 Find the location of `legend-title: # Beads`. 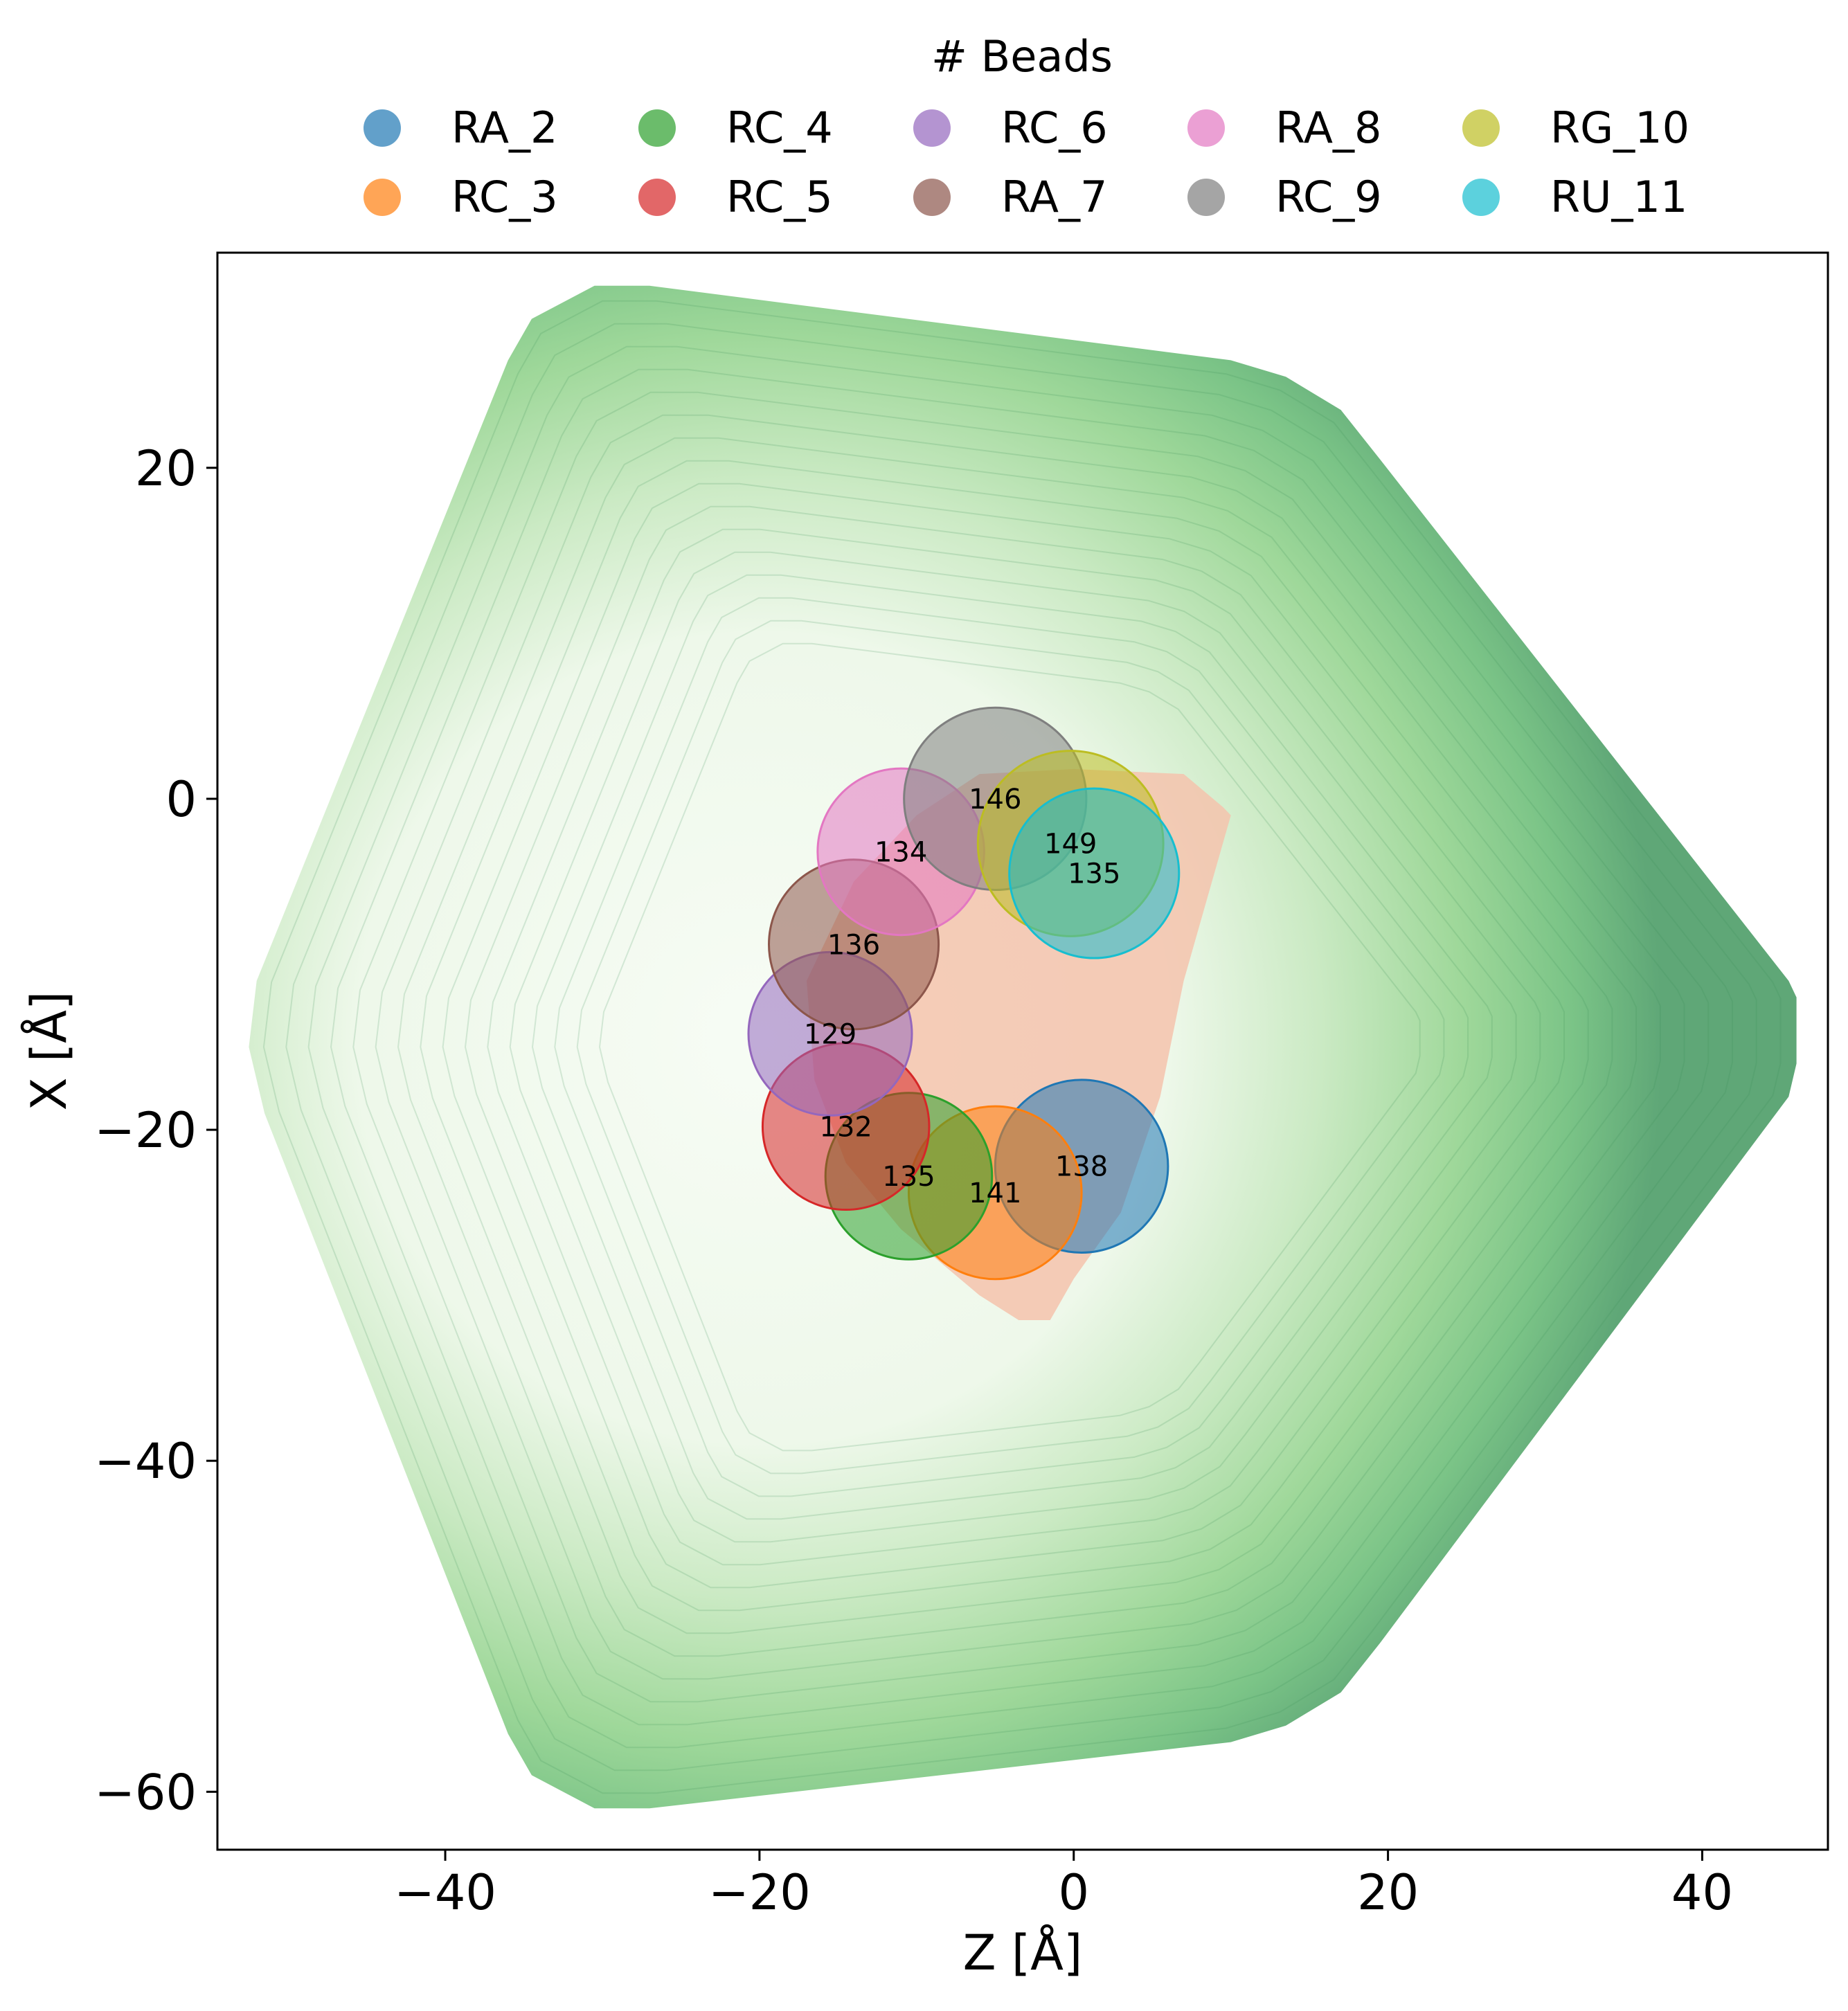

legend-title: # Beads is located at coordinates (1022, 57).